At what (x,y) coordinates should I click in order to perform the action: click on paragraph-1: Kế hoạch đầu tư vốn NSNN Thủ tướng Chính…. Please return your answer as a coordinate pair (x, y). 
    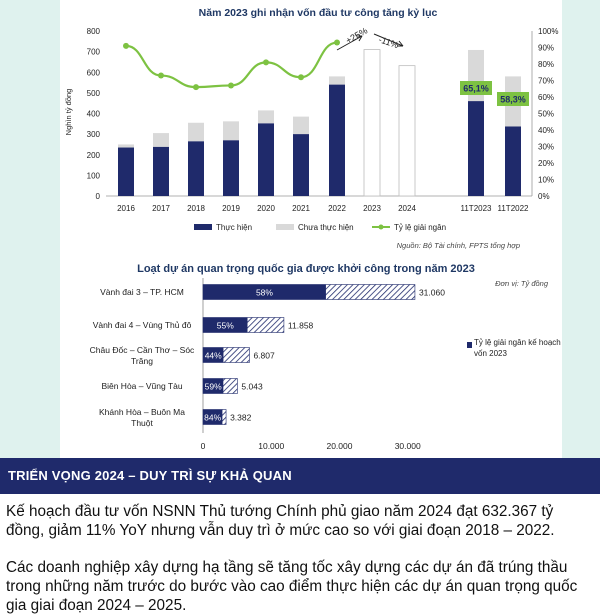
    Looking at the image, I should click on (280, 521).